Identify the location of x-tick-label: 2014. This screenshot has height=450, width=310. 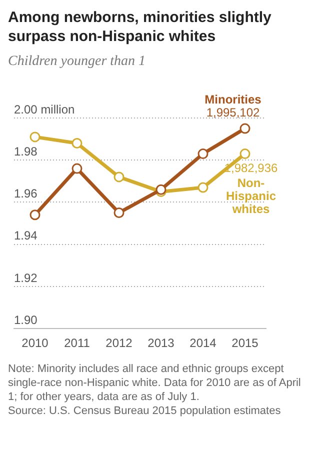
(203, 343).